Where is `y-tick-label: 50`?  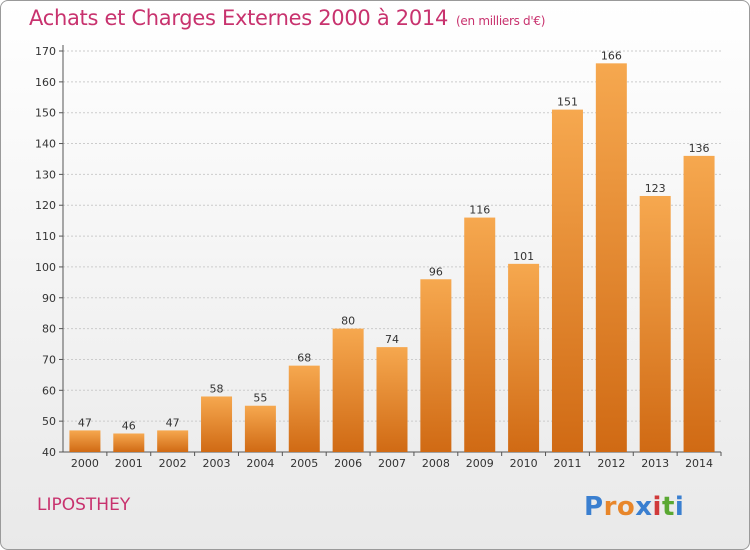 y-tick-label: 50 is located at coordinates (49, 421).